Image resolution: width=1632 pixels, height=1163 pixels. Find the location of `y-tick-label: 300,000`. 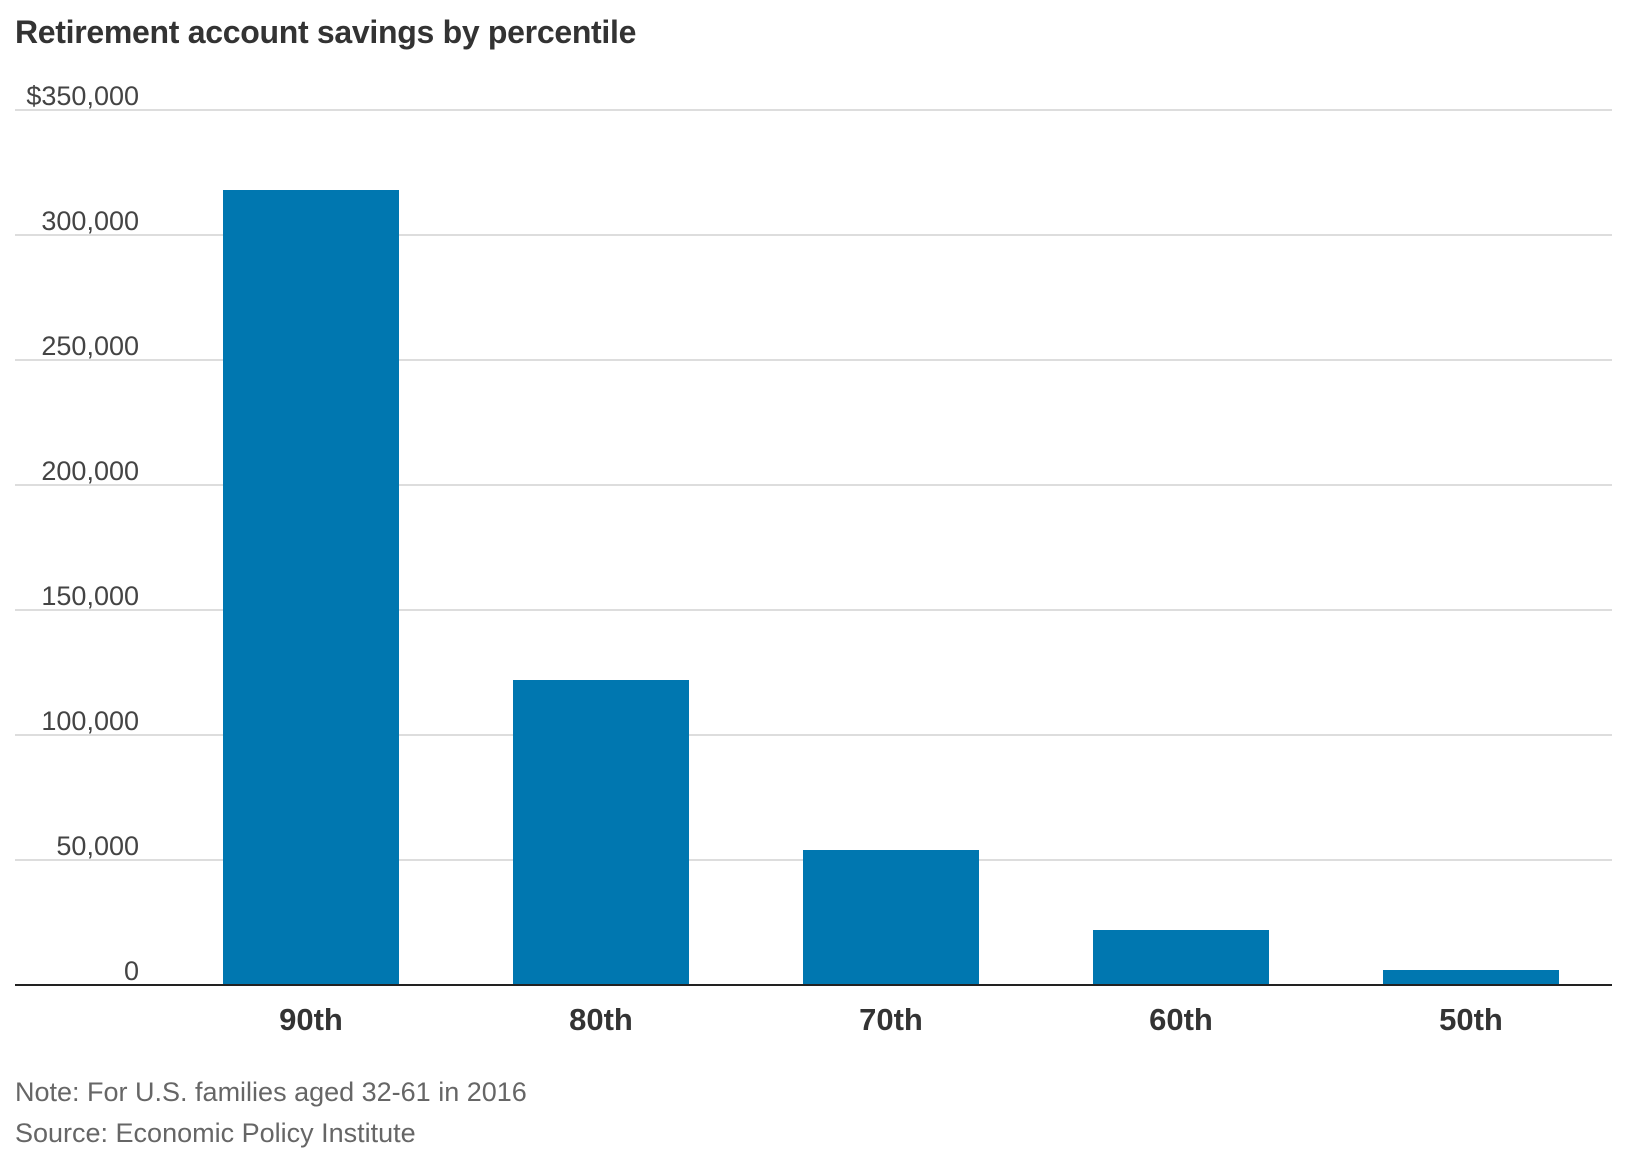

y-tick-label: 300,000 is located at coordinates (90, 221).